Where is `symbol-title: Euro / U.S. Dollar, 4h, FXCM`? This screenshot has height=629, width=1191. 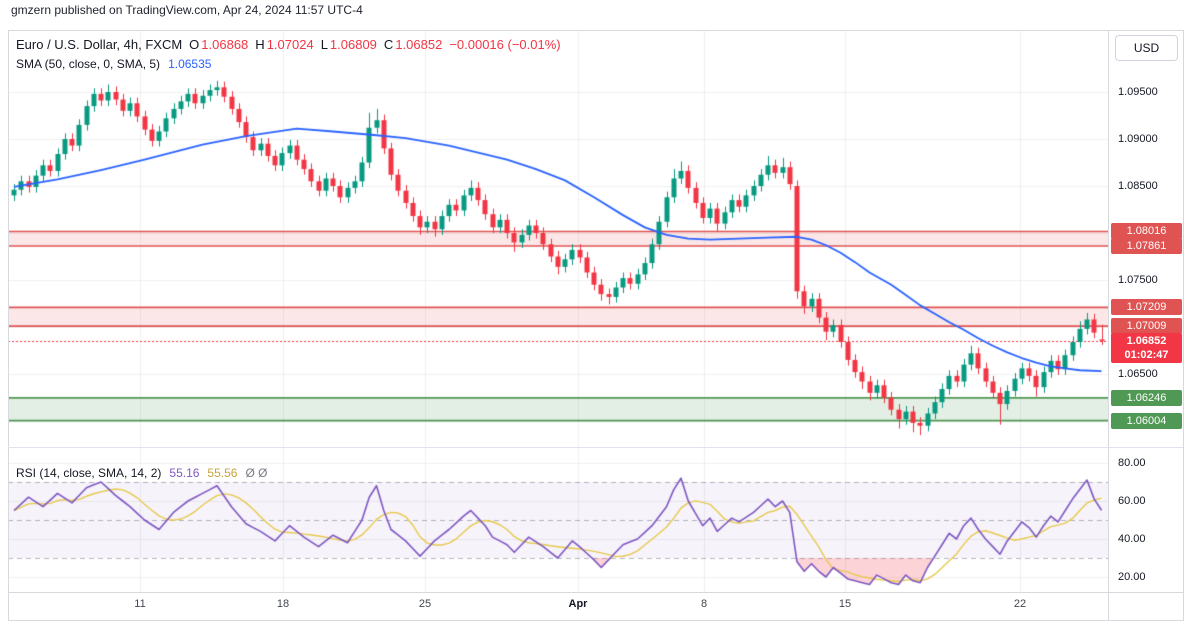
symbol-title: Euro / U.S. Dollar, 4h, FXCM is located at coordinates (99, 44).